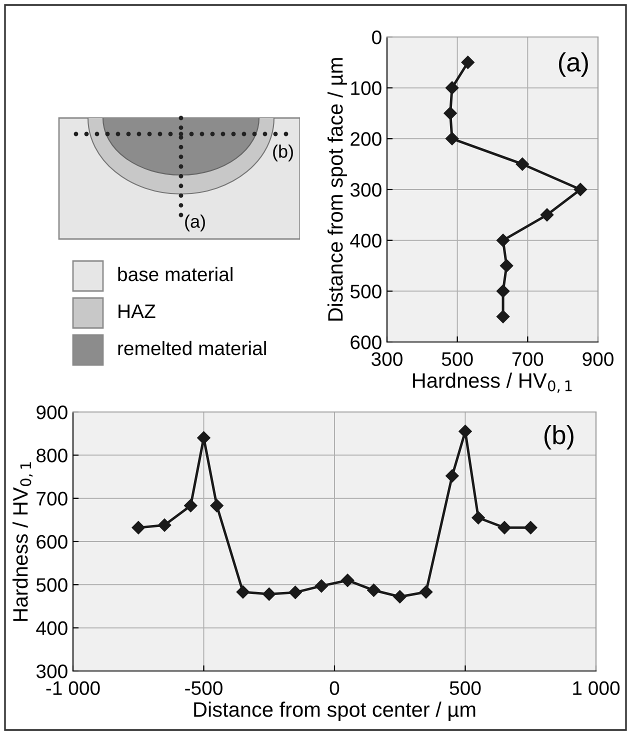  What do you see at coordinates (337, 189) in the screenshot?
I see `y-axis-title: Distance from spot face / µm` at bounding box center [337, 189].